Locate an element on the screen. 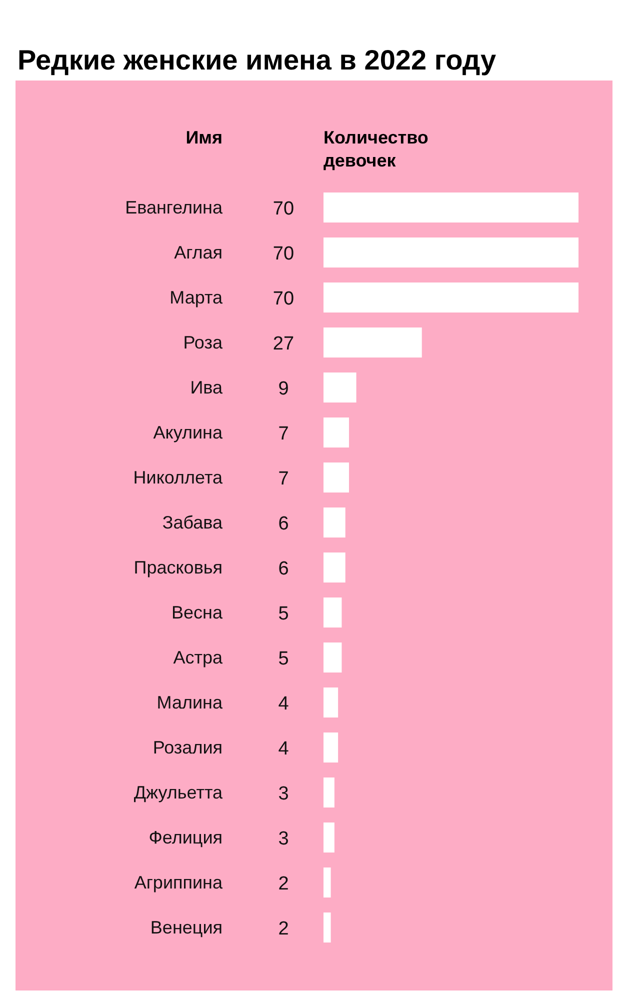 This screenshot has width=632, height=1000. data-label: 9 is located at coordinates (283, 389).